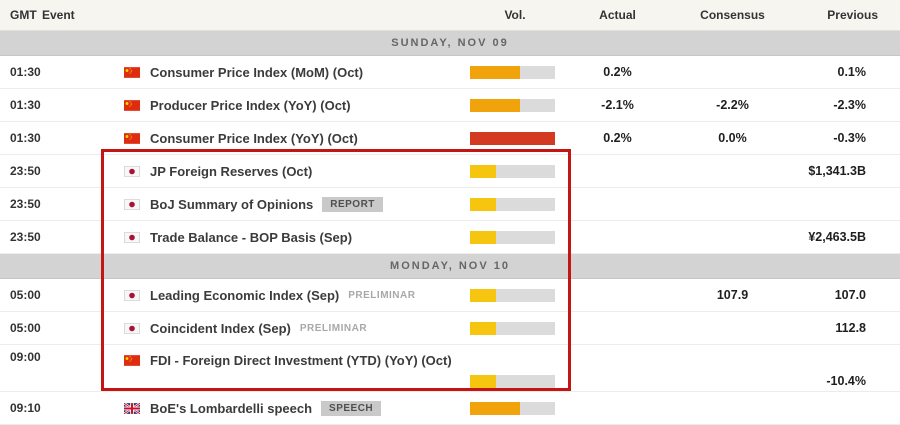  What do you see at coordinates (617, 15) in the screenshot?
I see `header-actual: Actual` at bounding box center [617, 15].